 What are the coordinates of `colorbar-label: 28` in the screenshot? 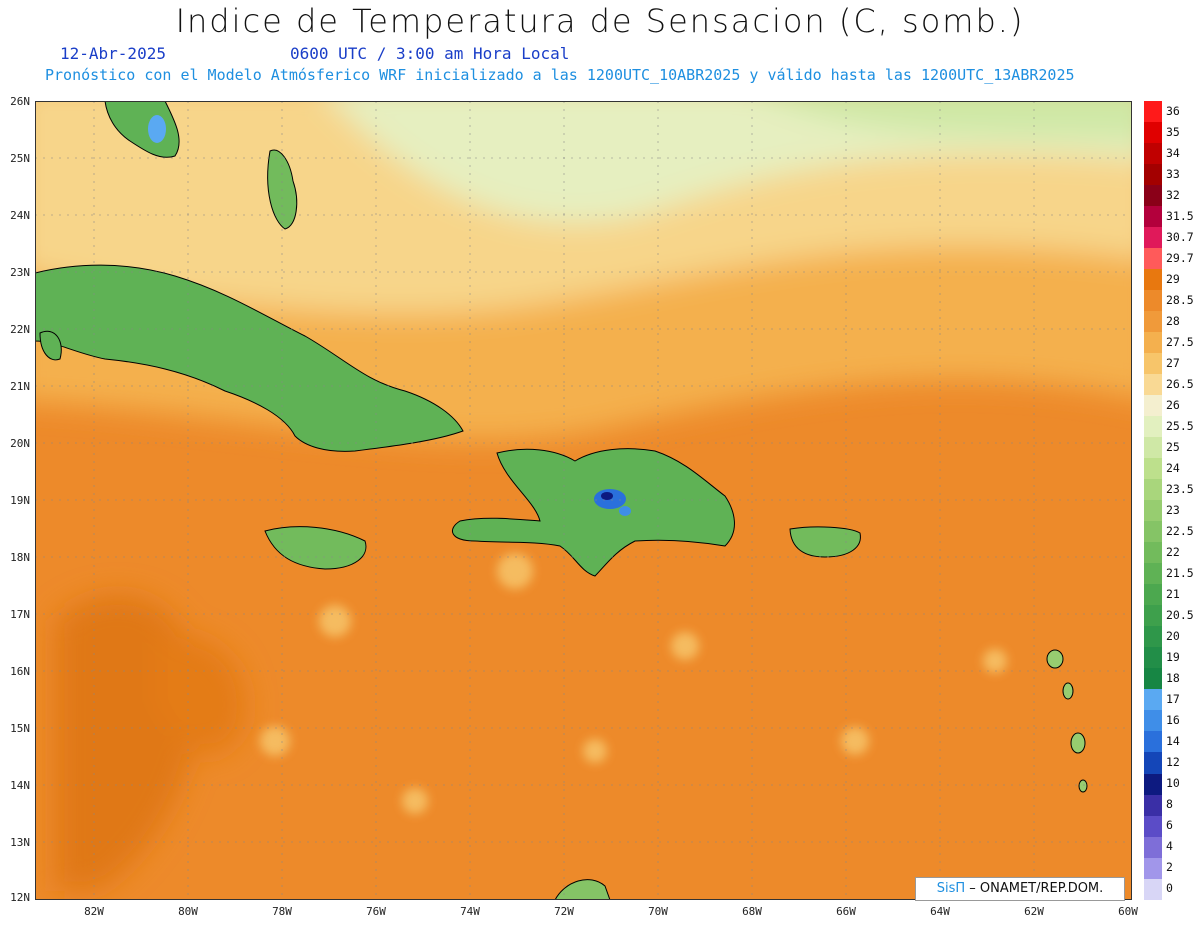 It's located at (1173, 320).